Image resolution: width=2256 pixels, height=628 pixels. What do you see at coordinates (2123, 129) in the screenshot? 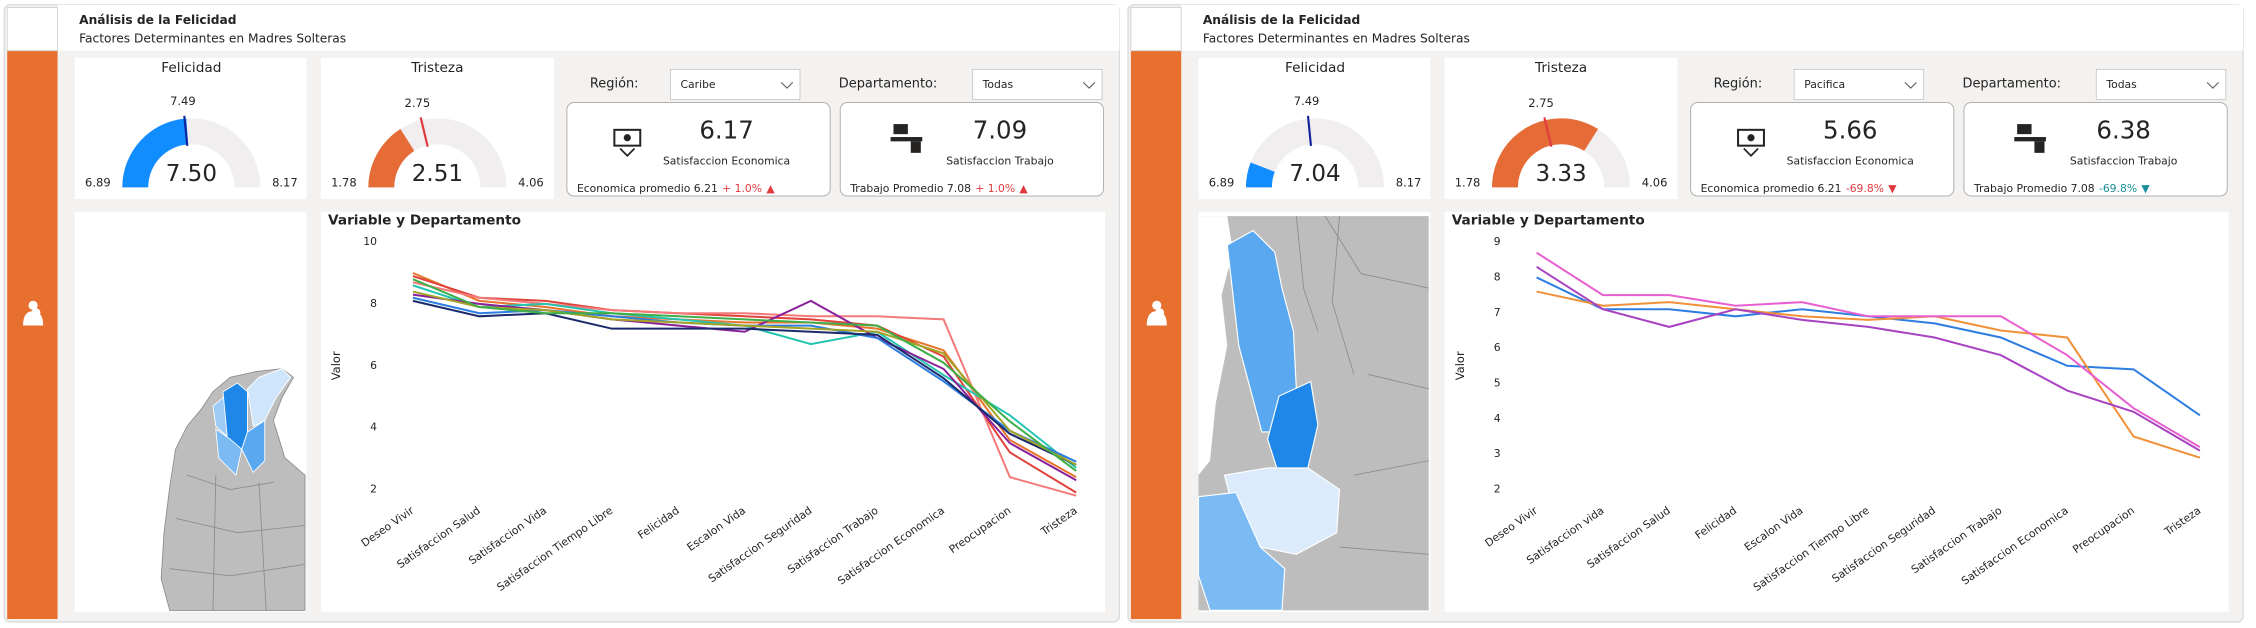
I see `kpi-value: 6.38` at bounding box center [2123, 129].